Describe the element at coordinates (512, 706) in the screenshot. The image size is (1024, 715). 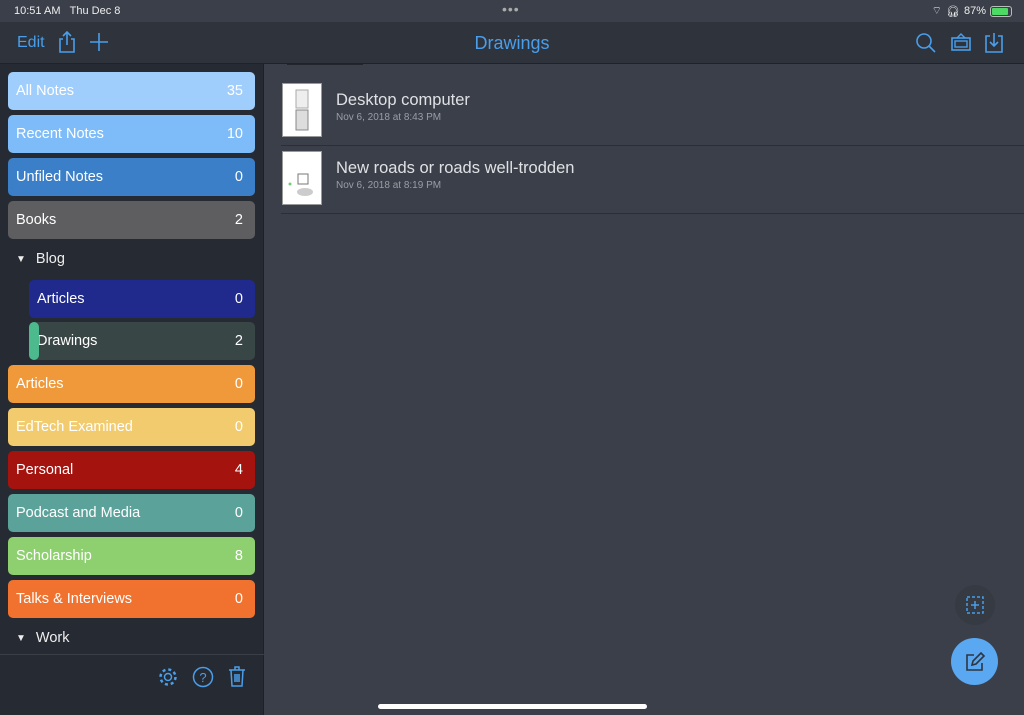
I see `home-indicator` at that location.